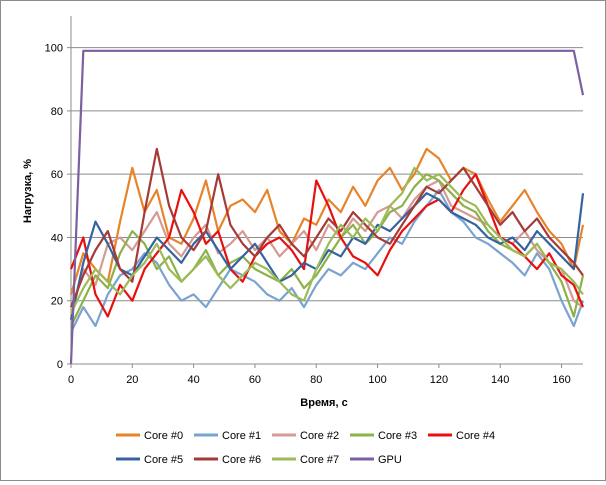 The height and width of the screenshot is (485, 606). What do you see at coordinates (71, 380) in the screenshot?
I see `x-tick-label: 0` at bounding box center [71, 380].